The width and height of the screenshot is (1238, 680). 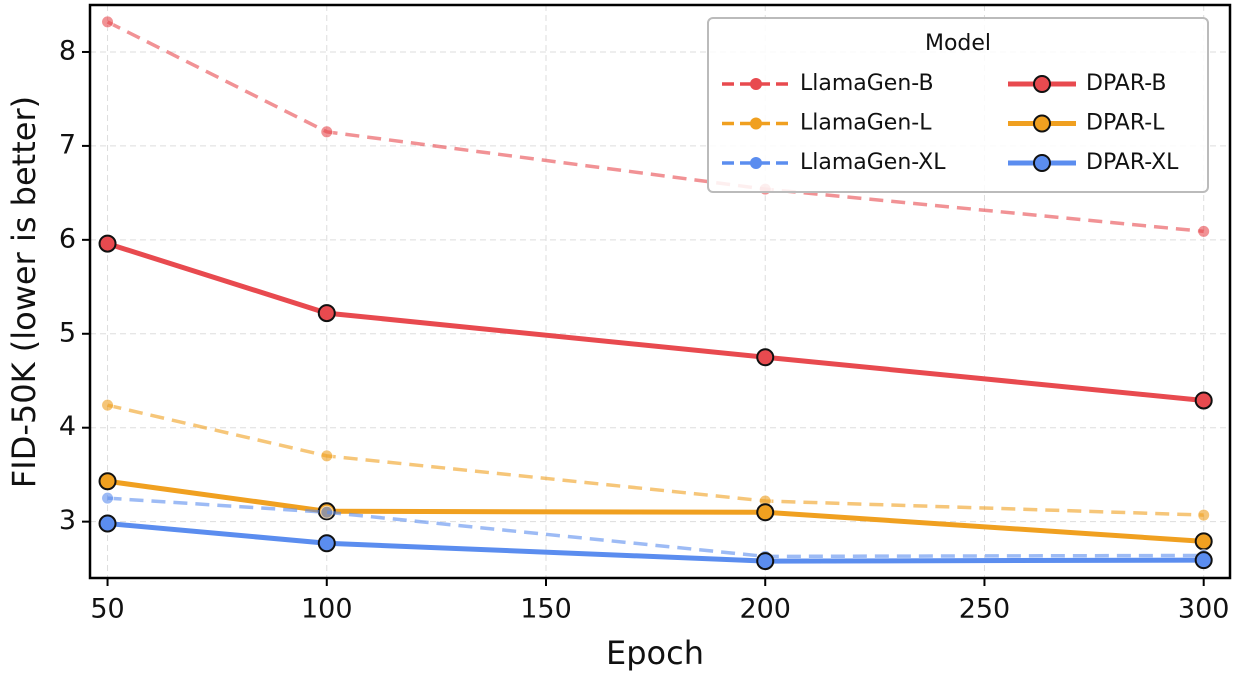 What do you see at coordinates (67, 50) in the screenshot?
I see `y-tick-label: 8` at bounding box center [67, 50].